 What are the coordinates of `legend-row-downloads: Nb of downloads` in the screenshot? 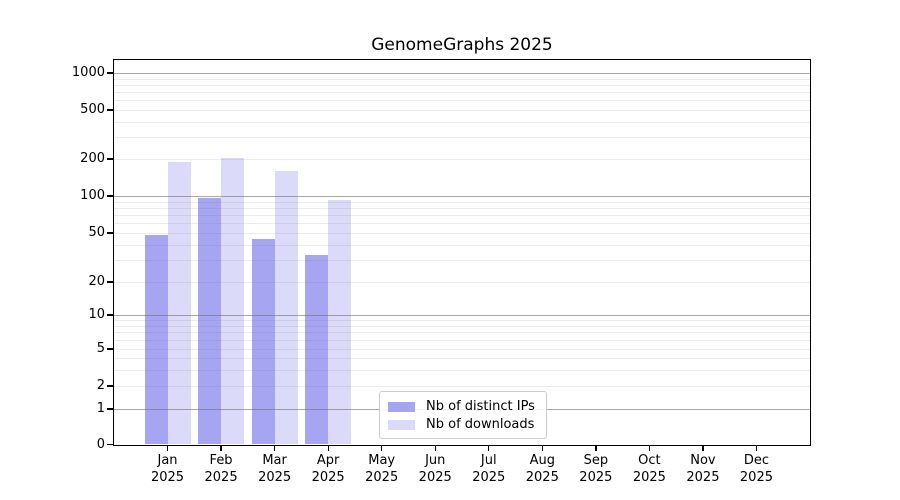 It's located at (463, 424).